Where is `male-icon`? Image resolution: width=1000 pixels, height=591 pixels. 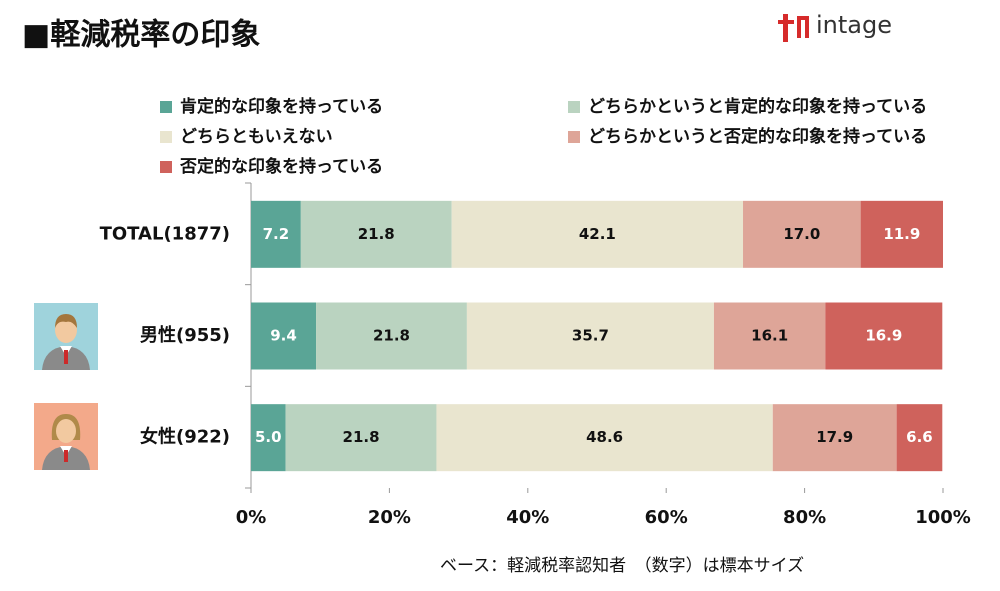 male-icon is located at coordinates (66, 336).